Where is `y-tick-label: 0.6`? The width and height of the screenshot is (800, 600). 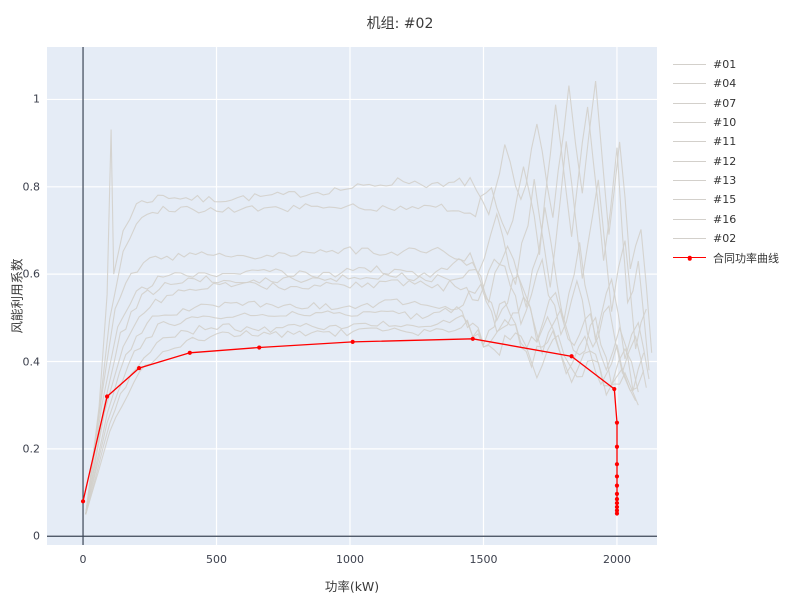
y-tick-label: 0.6 is located at coordinates (31, 274).